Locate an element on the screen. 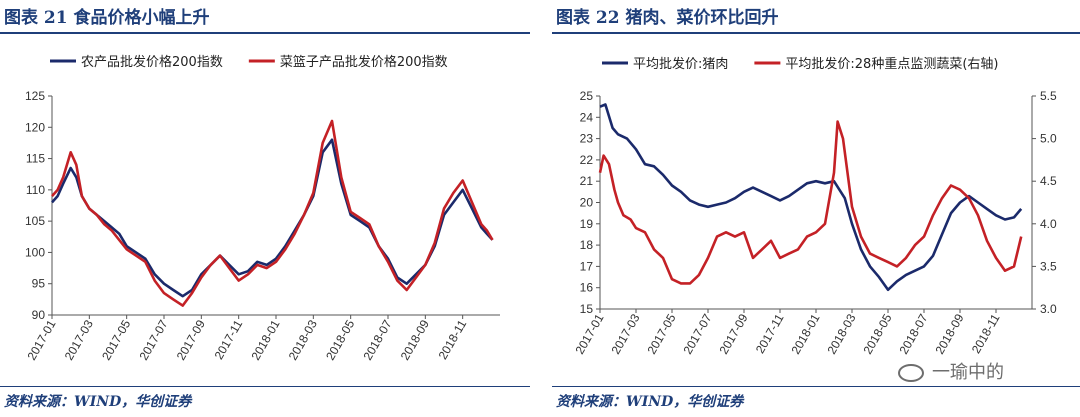 The height and width of the screenshot is (417, 1080). legend-label-2: 菜篮子产品批发价格200指数 is located at coordinates (364, 62).